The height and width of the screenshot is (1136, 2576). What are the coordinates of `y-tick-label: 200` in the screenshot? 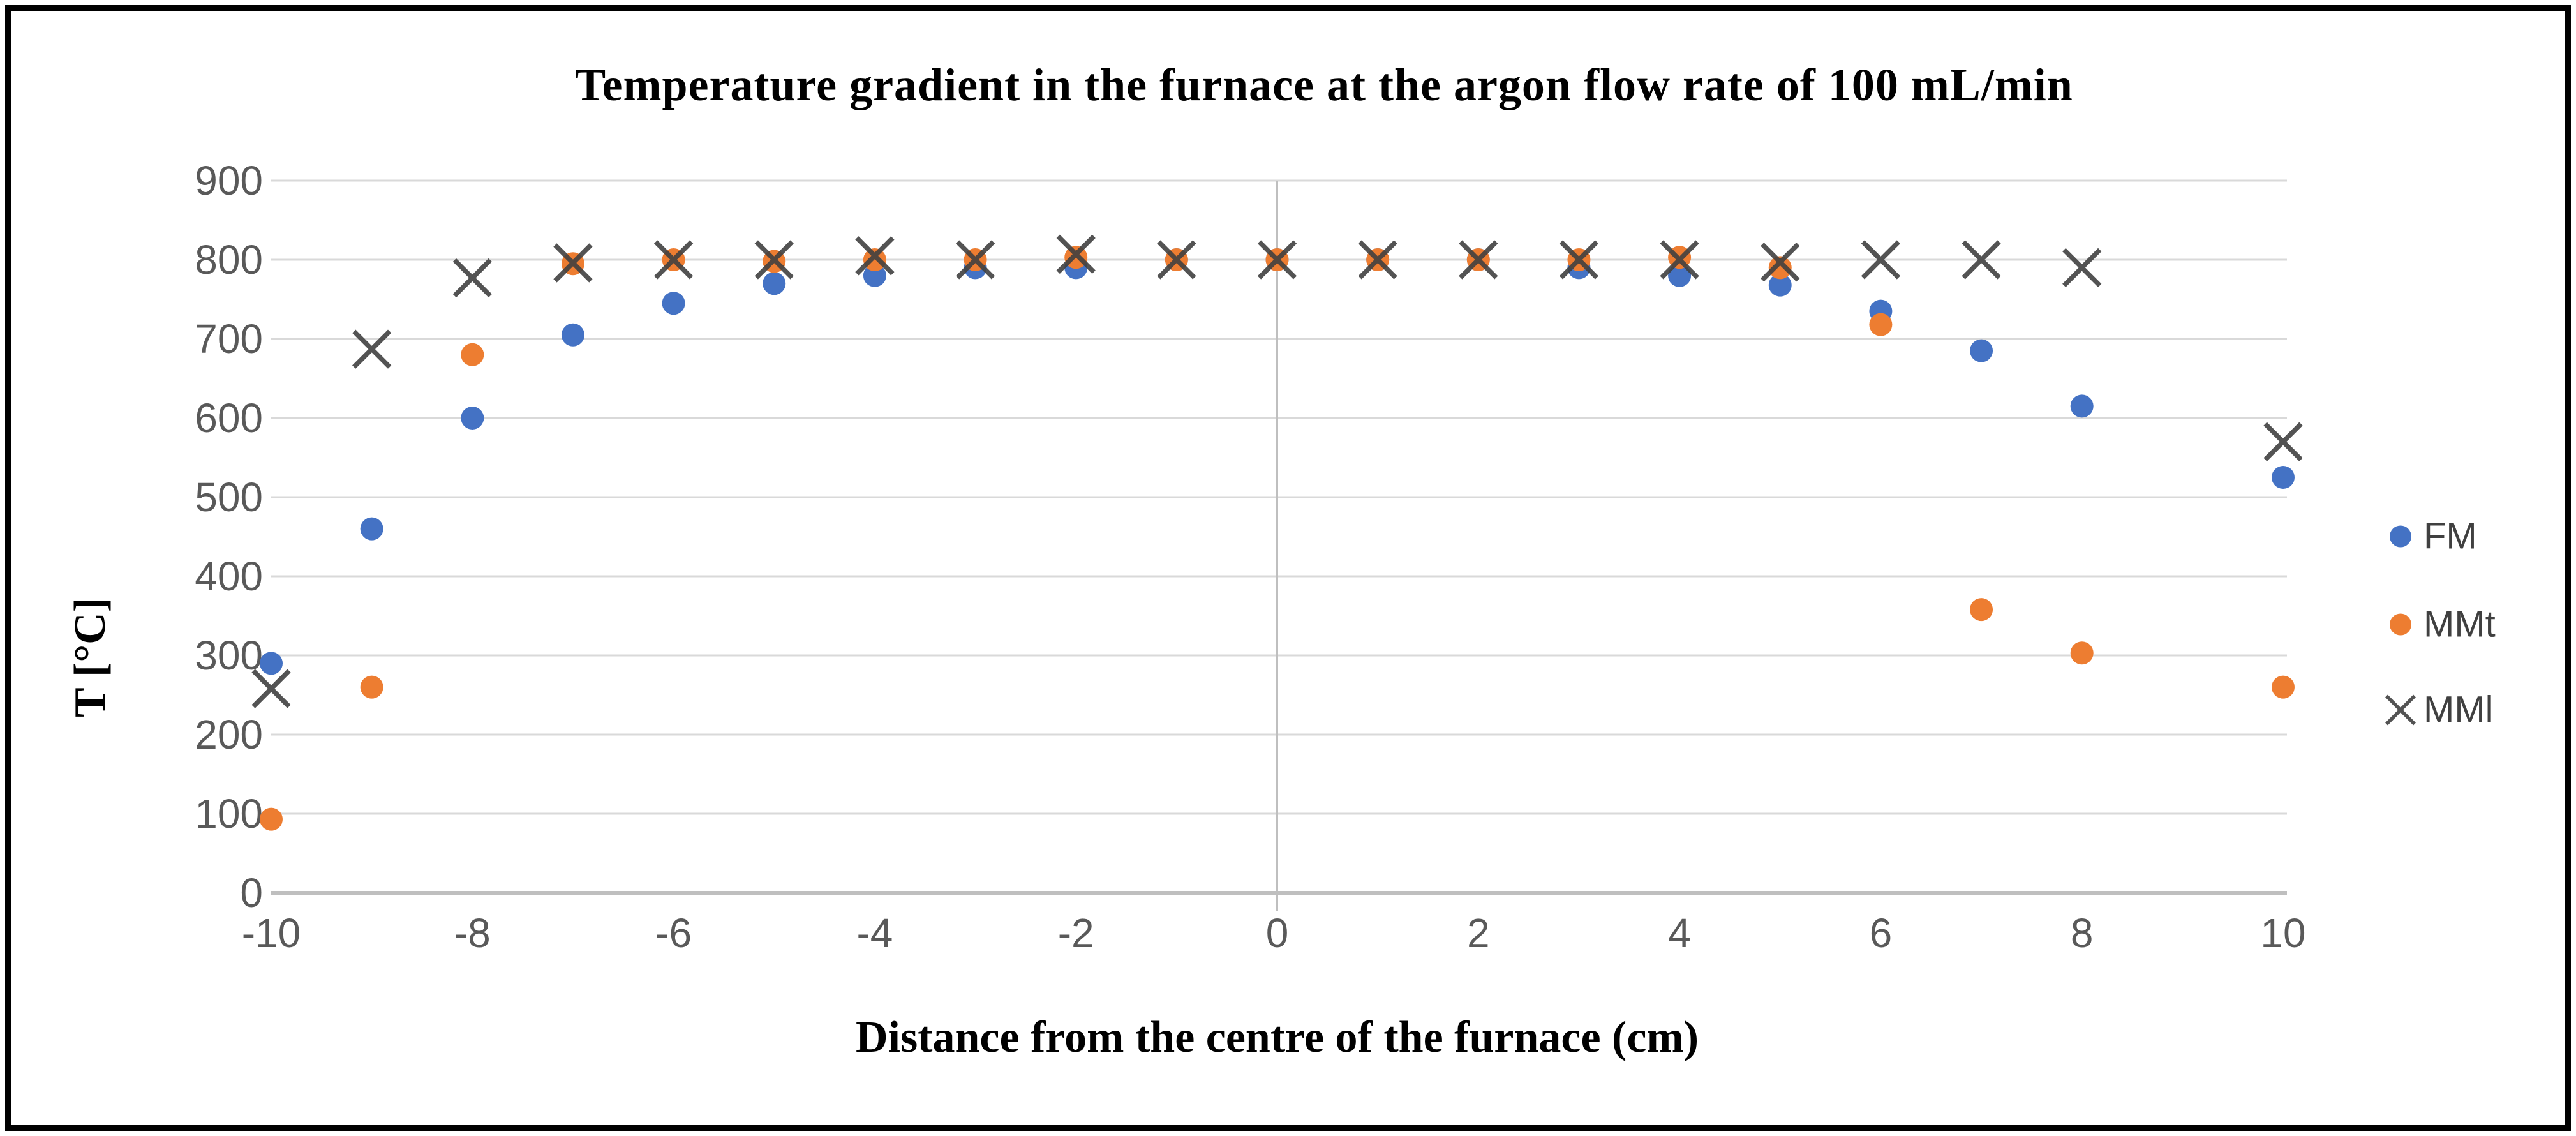 It's located at (229, 735).